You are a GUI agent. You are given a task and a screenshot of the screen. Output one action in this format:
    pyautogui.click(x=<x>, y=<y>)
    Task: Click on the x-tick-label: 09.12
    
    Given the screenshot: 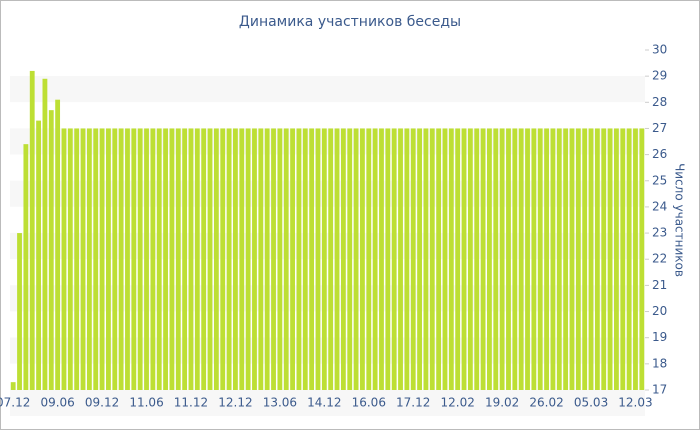 What is the action you would take?
    pyautogui.click(x=102, y=403)
    